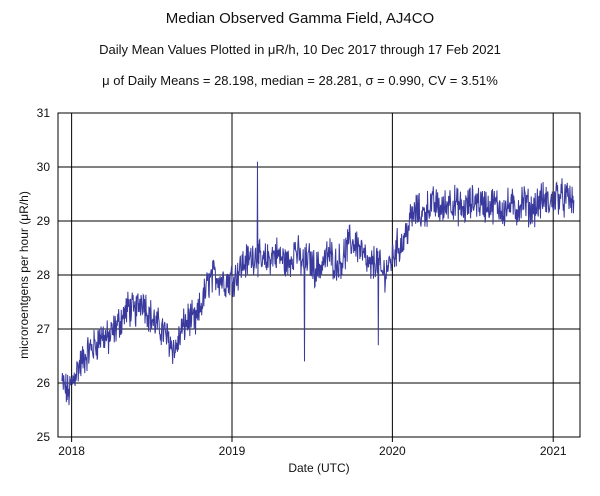  What do you see at coordinates (312, 447) in the screenshot?
I see `x-axis-ticks: 2018 2019 2020 2021` at bounding box center [312, 447].